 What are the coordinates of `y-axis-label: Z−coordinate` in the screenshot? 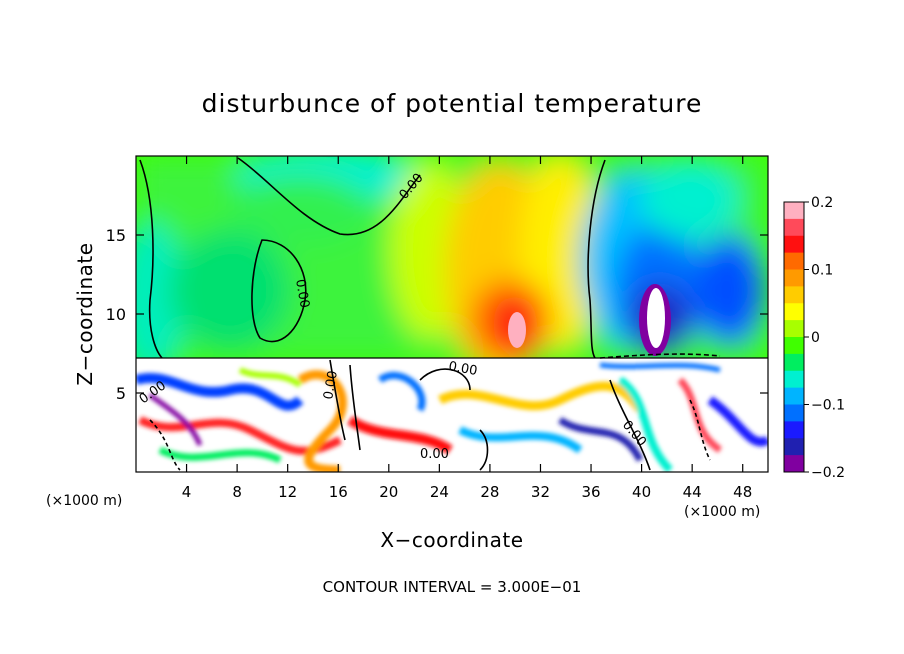 It's located at (85, 313).